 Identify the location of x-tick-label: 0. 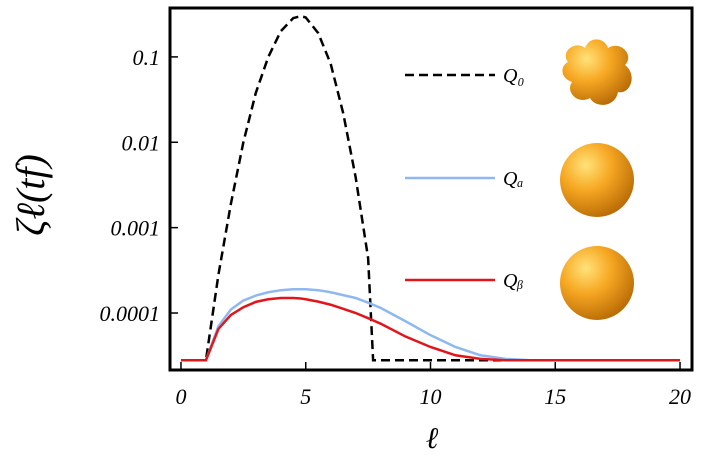
(180, 396).